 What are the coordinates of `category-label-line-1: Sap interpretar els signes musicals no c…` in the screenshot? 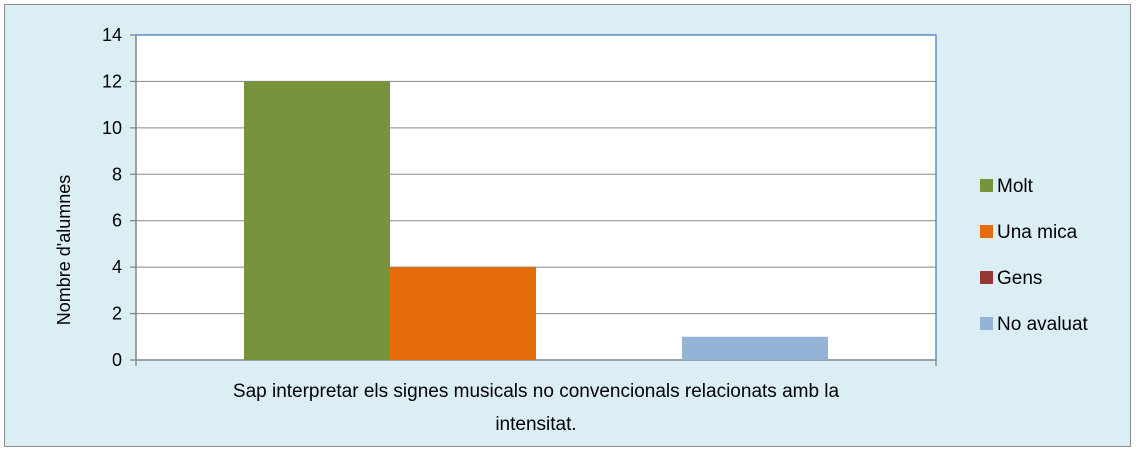 It's located at (536, 391).